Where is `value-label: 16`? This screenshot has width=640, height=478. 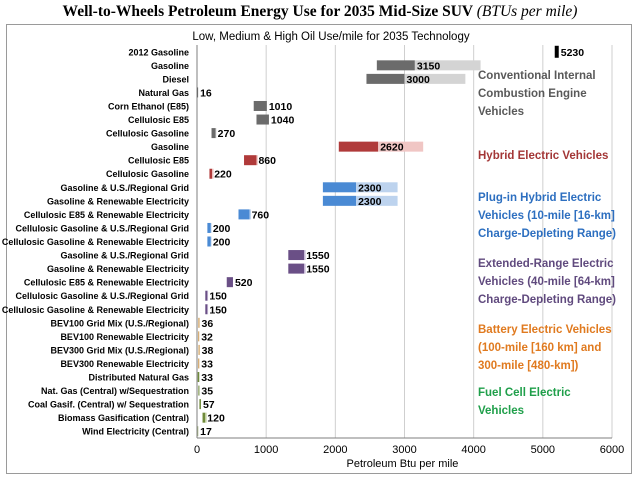 value-label: 16 is located at coordinates (206, 93).